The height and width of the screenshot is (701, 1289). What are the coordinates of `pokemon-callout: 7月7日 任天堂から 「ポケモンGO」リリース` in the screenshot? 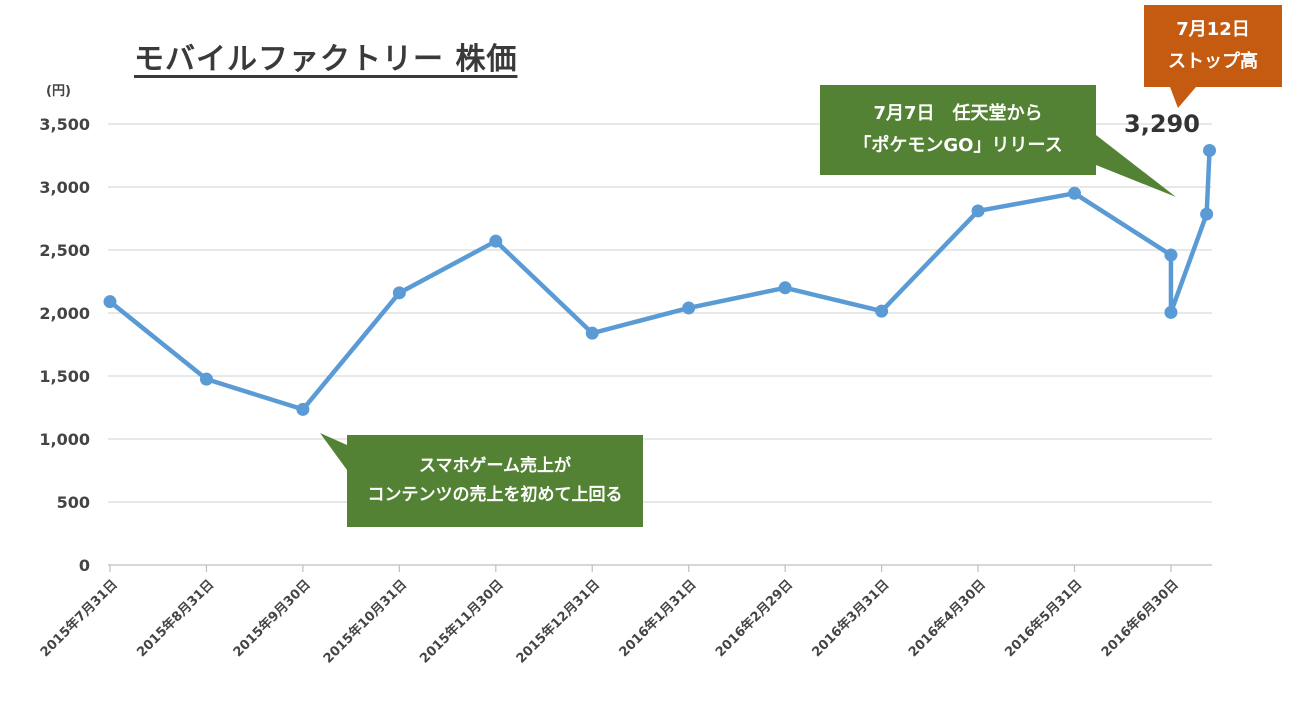 It's located at (958, 130).